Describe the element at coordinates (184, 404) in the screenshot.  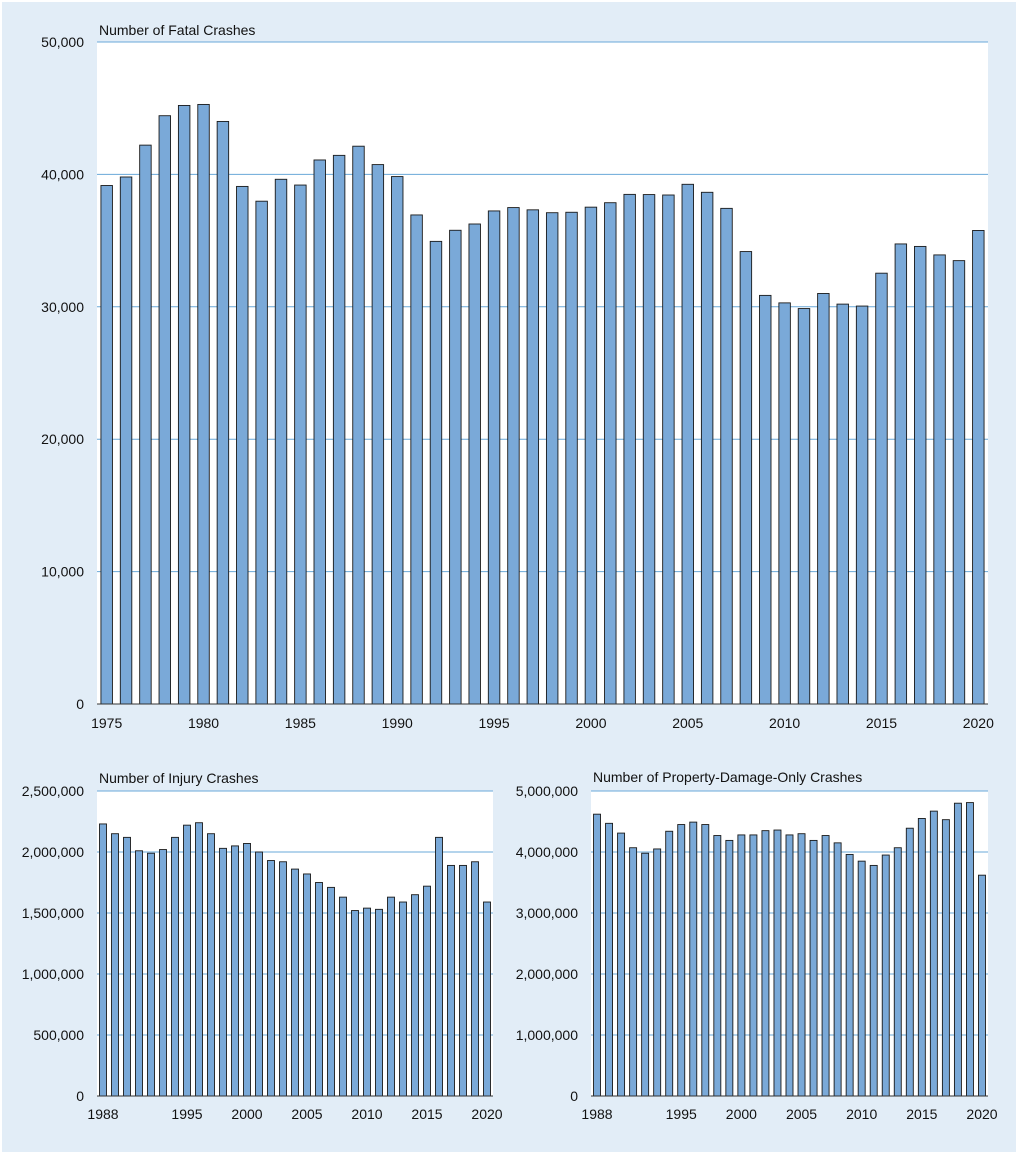
I see `bar-1979` at that location.